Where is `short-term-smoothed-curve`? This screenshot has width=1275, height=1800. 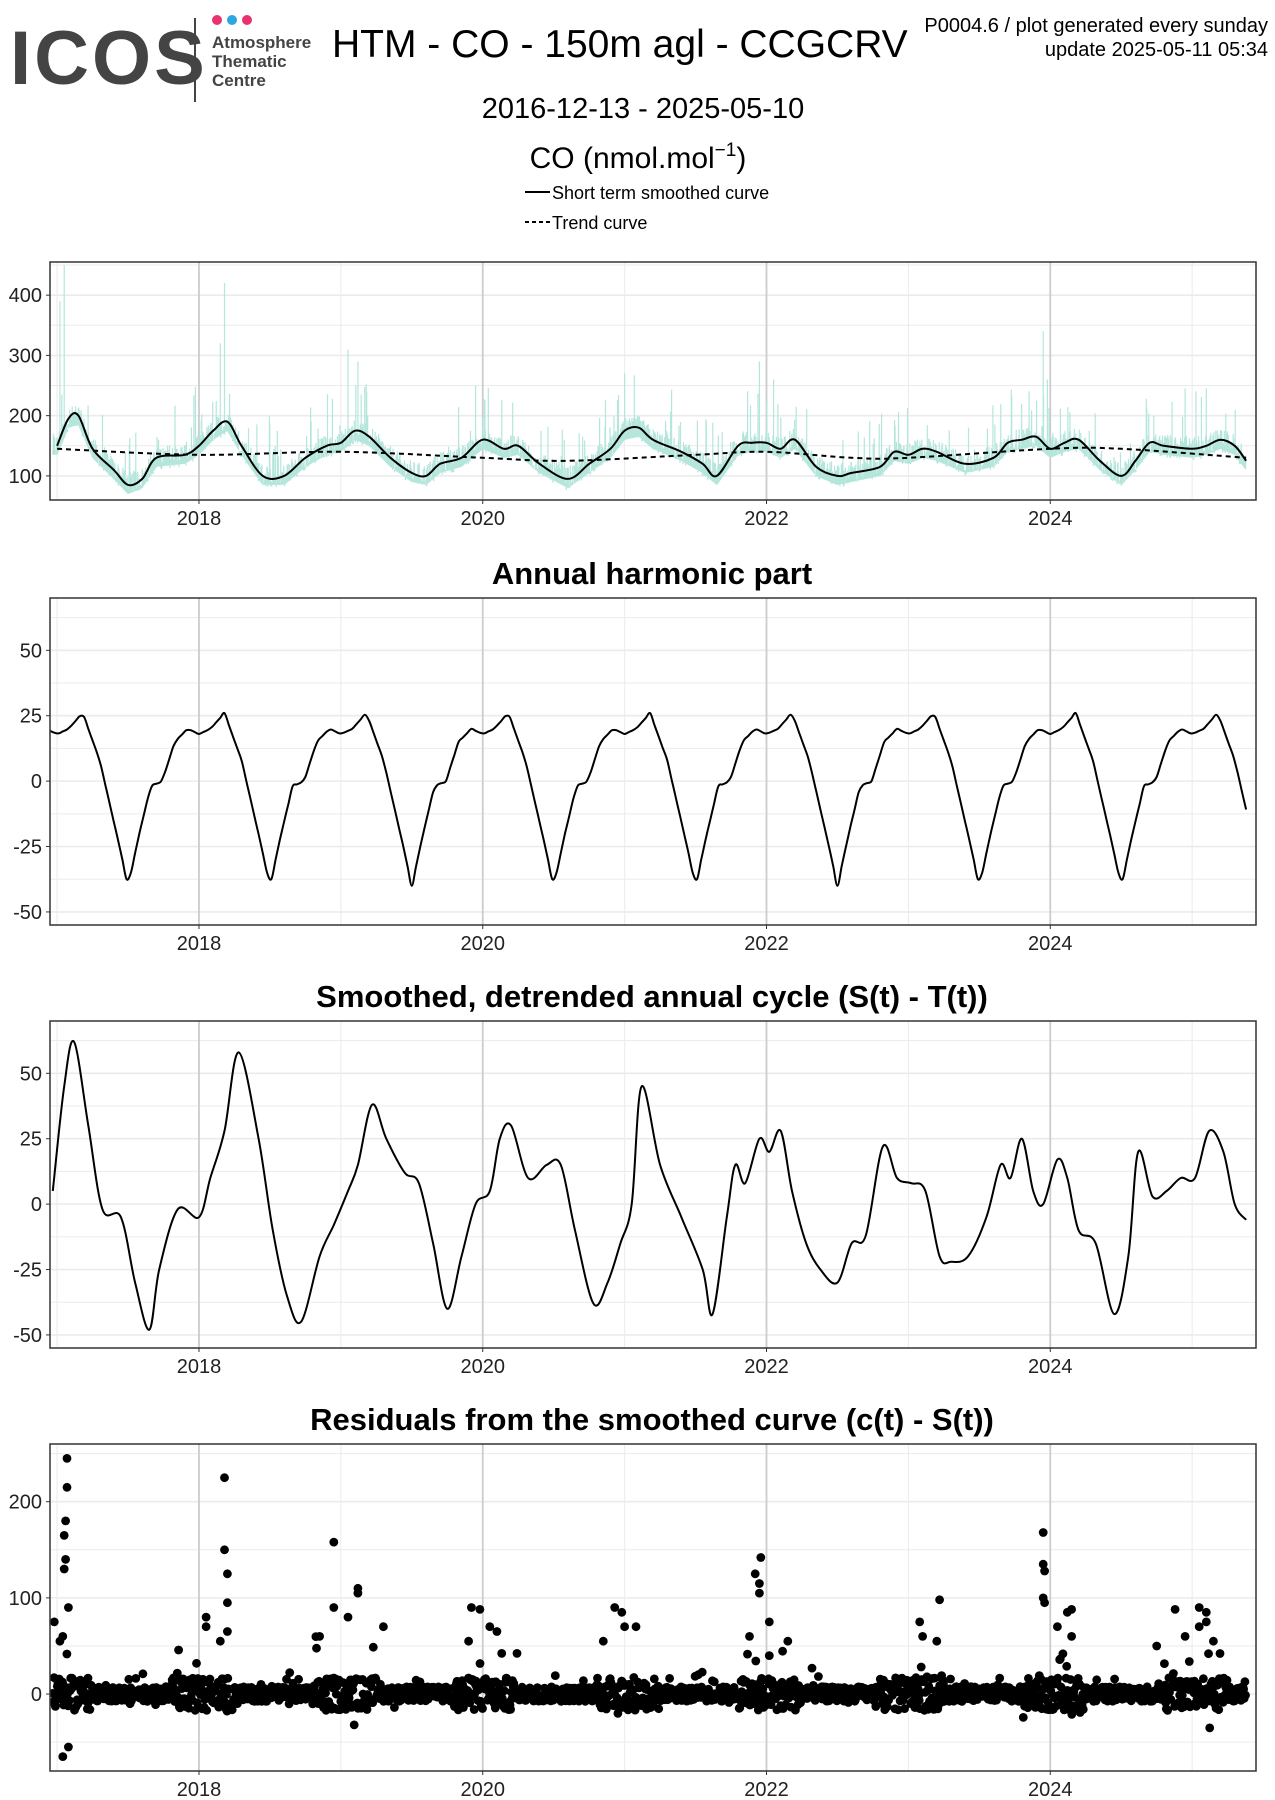
short-term-smoothed-curve is located at coordinates (651, 449).